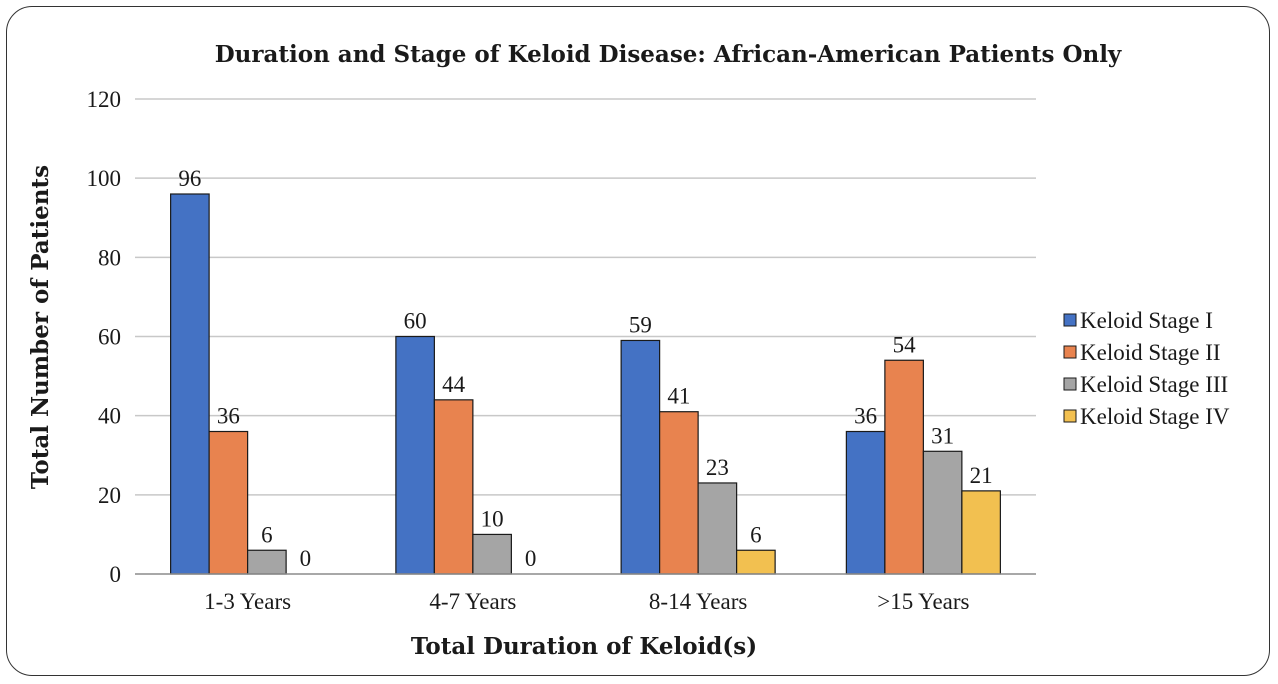 Image resolution: width=1278 pixels, height=684 pixels. Describe the element at coordinates (981, 475) in the screenshot. I see `data-label: 21` at that location.